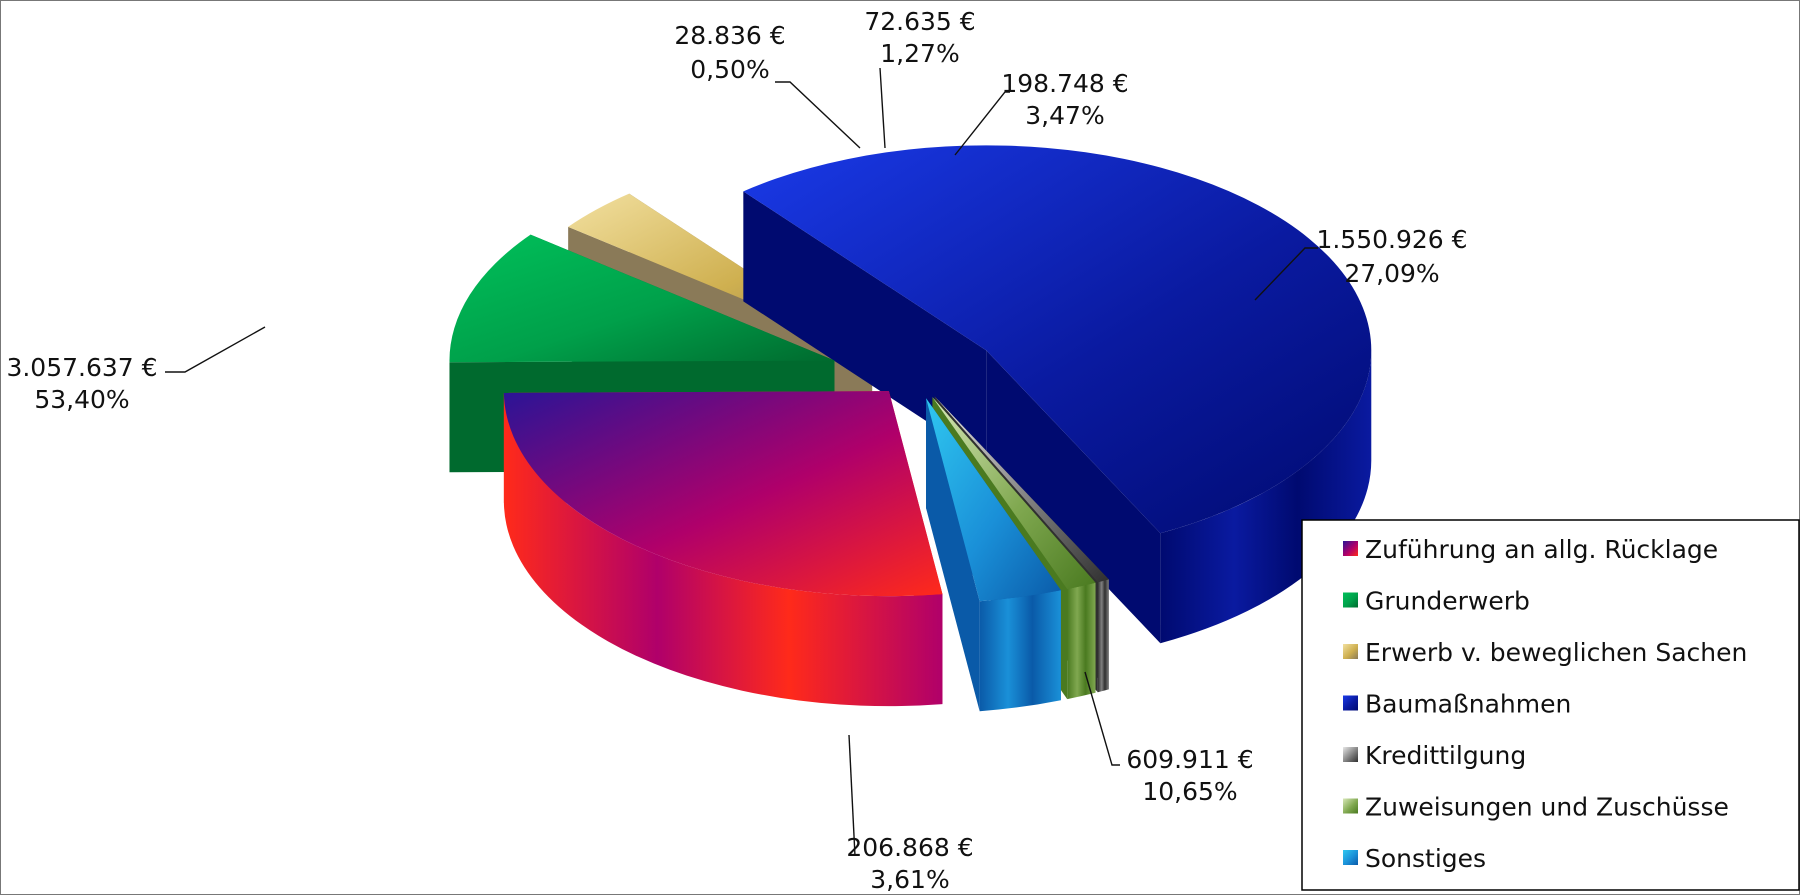 This screenshot has height=895, width=1800. What do you see at coordinates (1350, 600) in the screenshot?
I see `legend-swatch-grund` at bounding box center [1350, 600].